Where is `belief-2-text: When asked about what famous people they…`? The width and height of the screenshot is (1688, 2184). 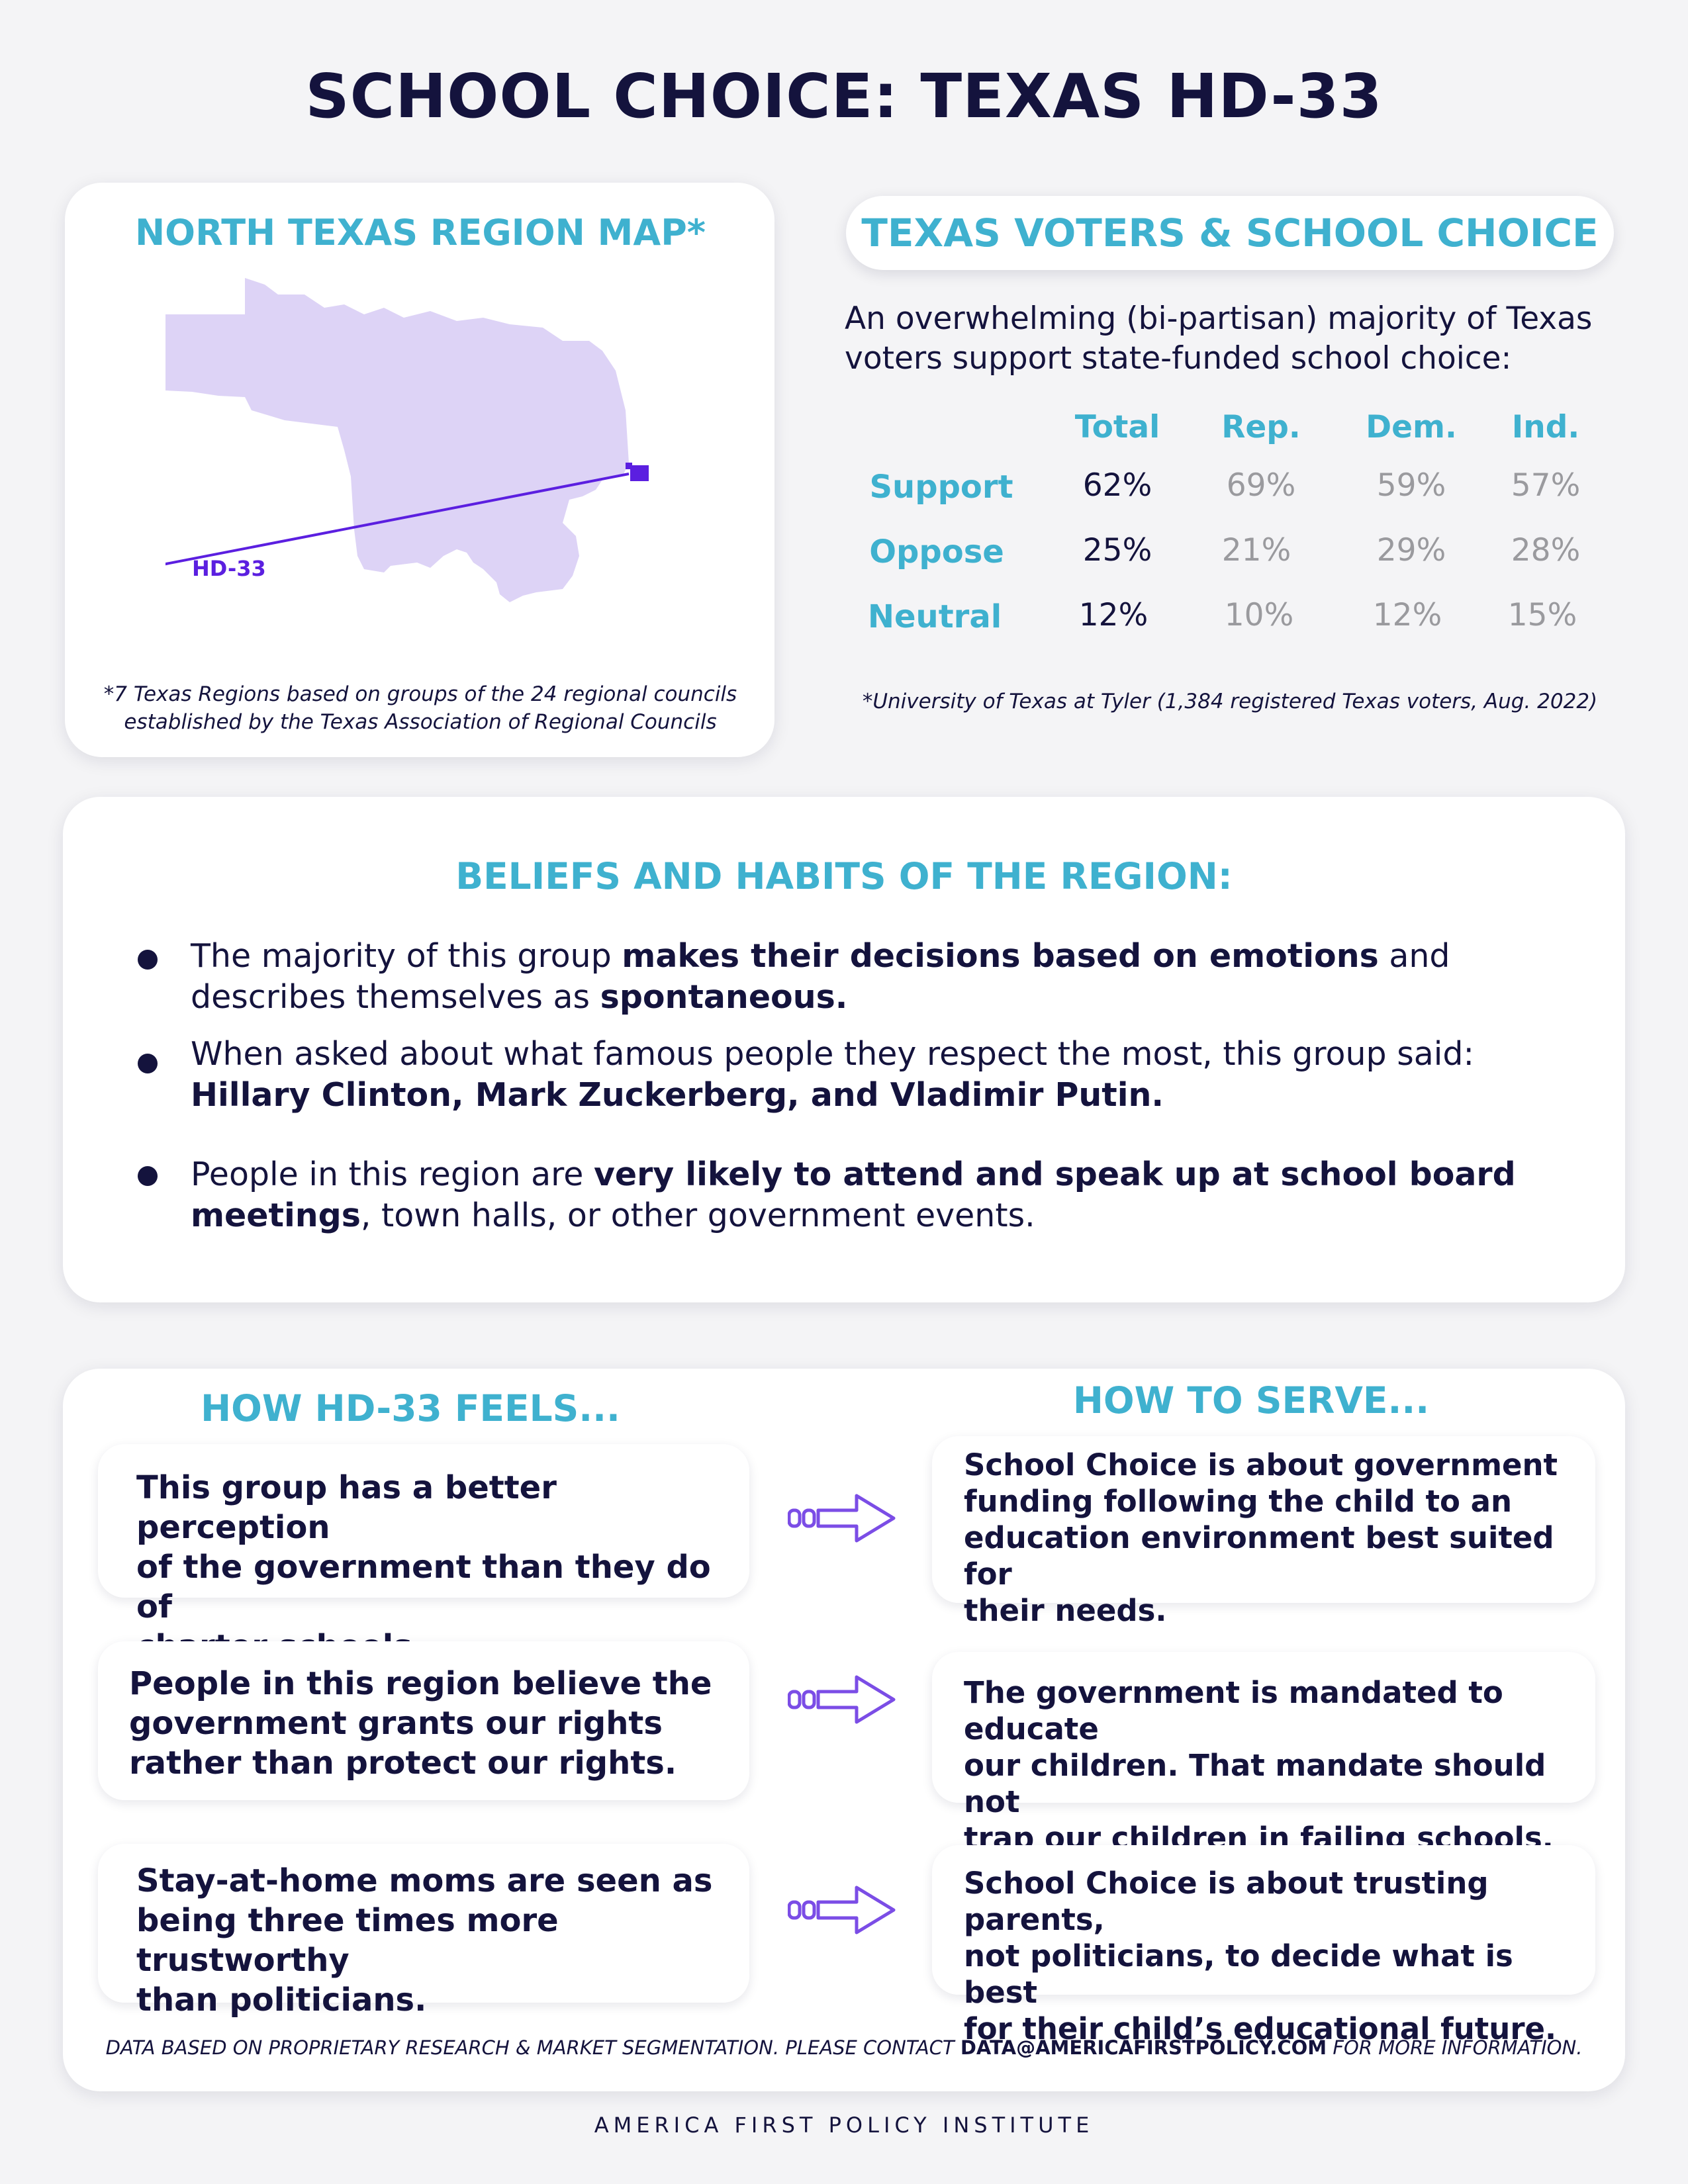 belief-2-text: When asked about what famous people they… is located at coordinates (832, 1054).